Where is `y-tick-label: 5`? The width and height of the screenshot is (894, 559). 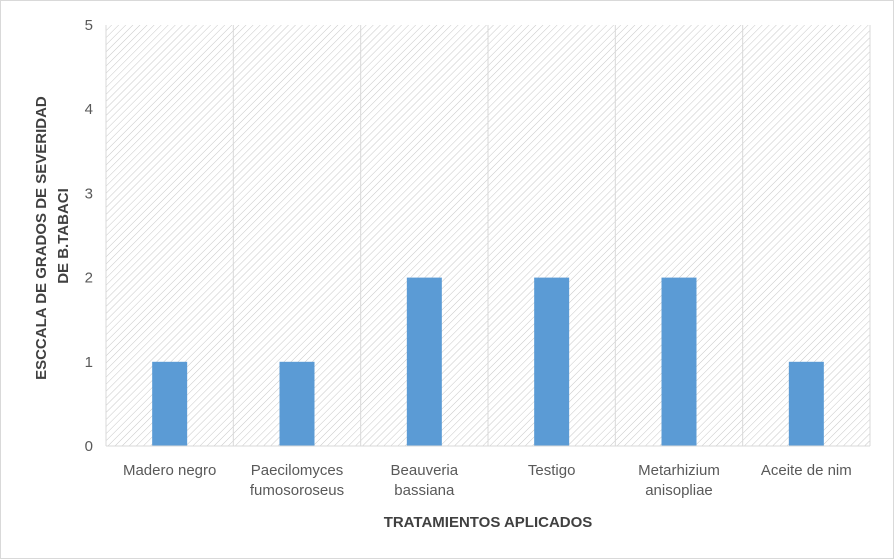 y-tick-label: 5 is located at coordinates (89, 25).